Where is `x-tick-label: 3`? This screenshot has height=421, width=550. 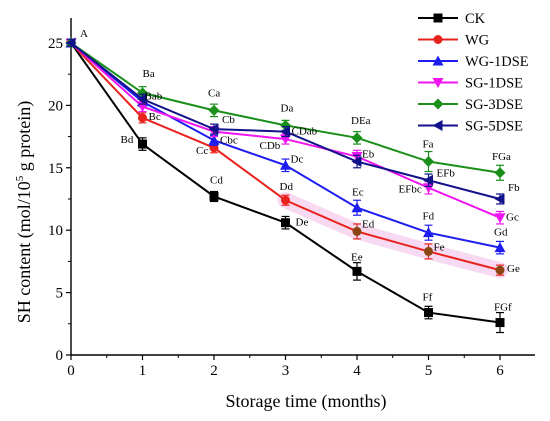
x-tick-label: 3 is located at coordinates (286, 371).